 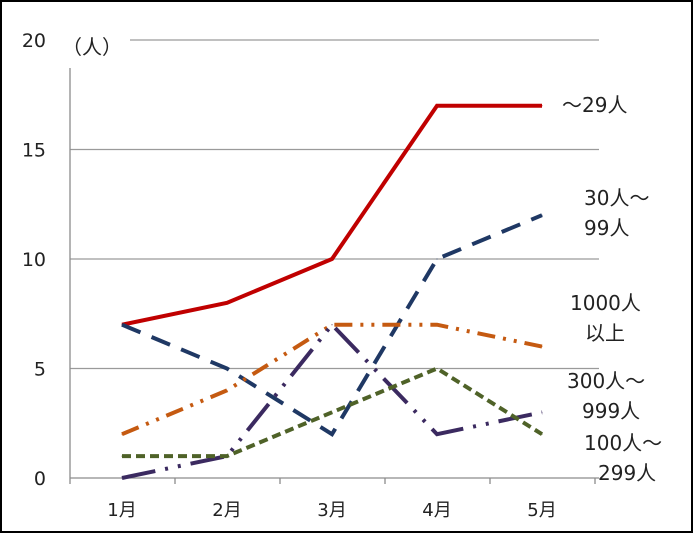 I want to click on series-label-3: 999人, so click(x=611, y=411).